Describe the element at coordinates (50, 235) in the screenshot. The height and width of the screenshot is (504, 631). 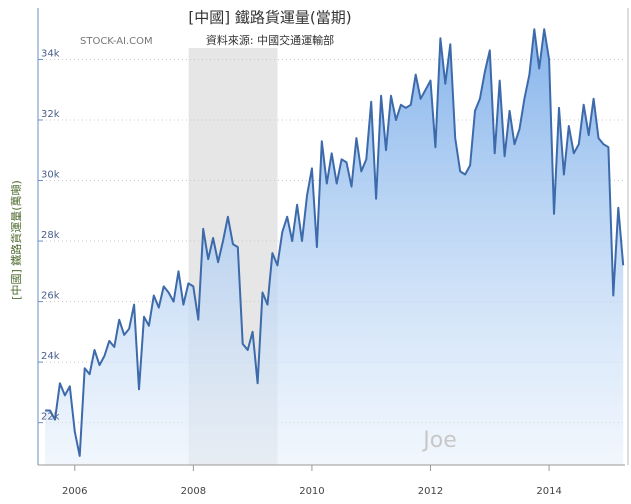
I see `y-tick-label: 28k` at that location.